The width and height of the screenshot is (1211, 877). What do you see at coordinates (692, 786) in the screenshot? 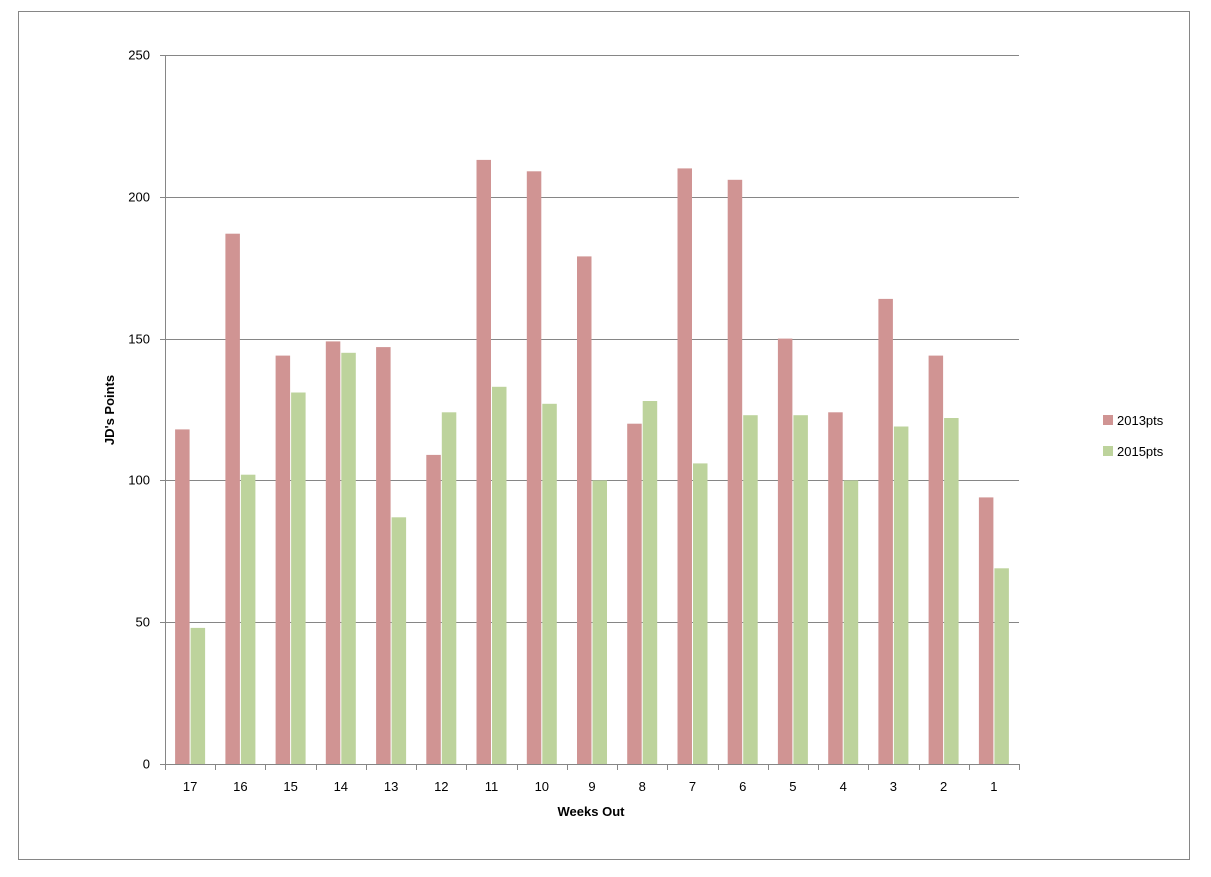
I see `x-tick-label: 7` at bounding box center [692, 786].